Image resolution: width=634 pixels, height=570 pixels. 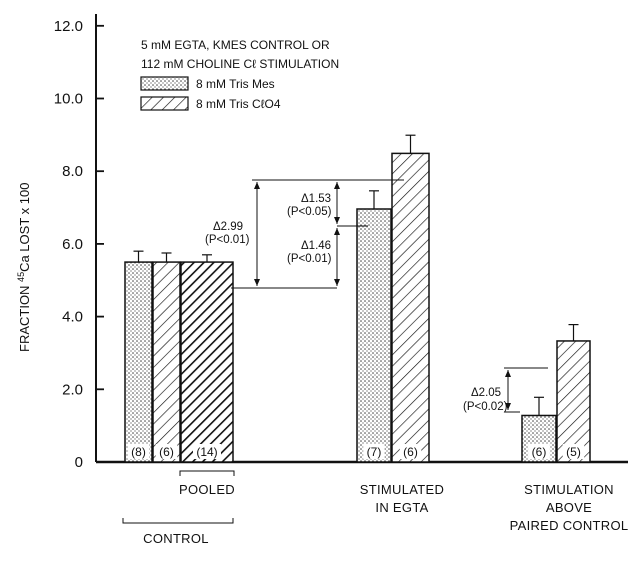 I want to click on group-label-above-2: ABOVE, so click(x=569, y=507).